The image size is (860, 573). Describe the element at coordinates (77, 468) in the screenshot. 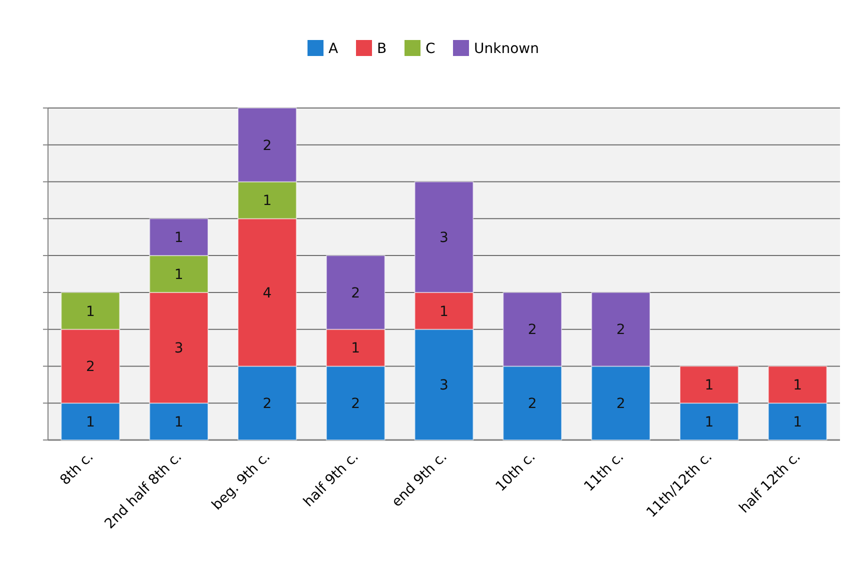

I see `x-tick-label: 8th c.` at that location.